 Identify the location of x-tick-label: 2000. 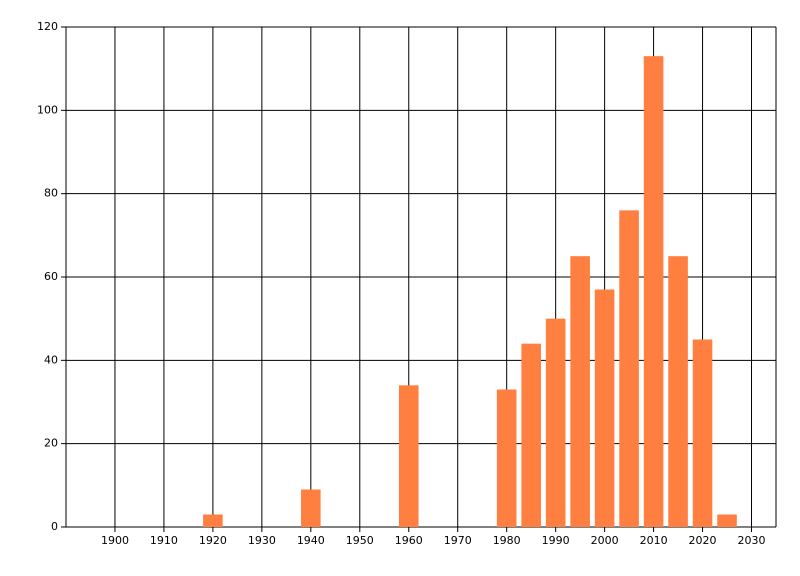
(605, 540).